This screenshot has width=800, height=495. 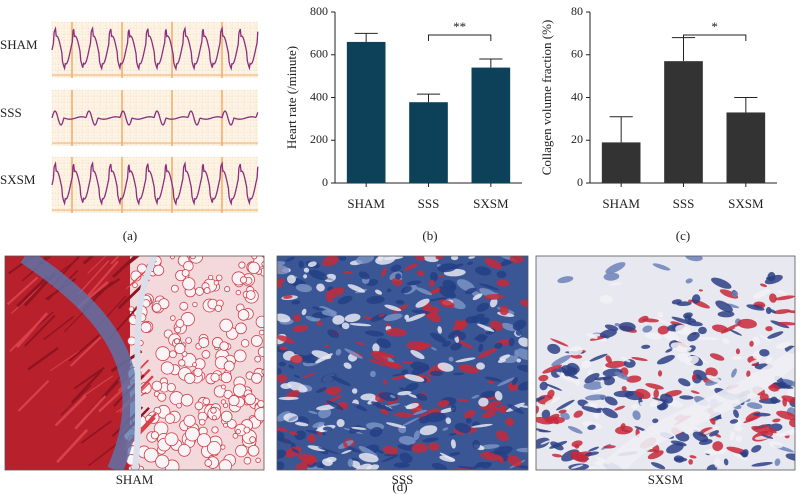 I want to click on ecg-label: SXSM, so click(x=18, y=179).